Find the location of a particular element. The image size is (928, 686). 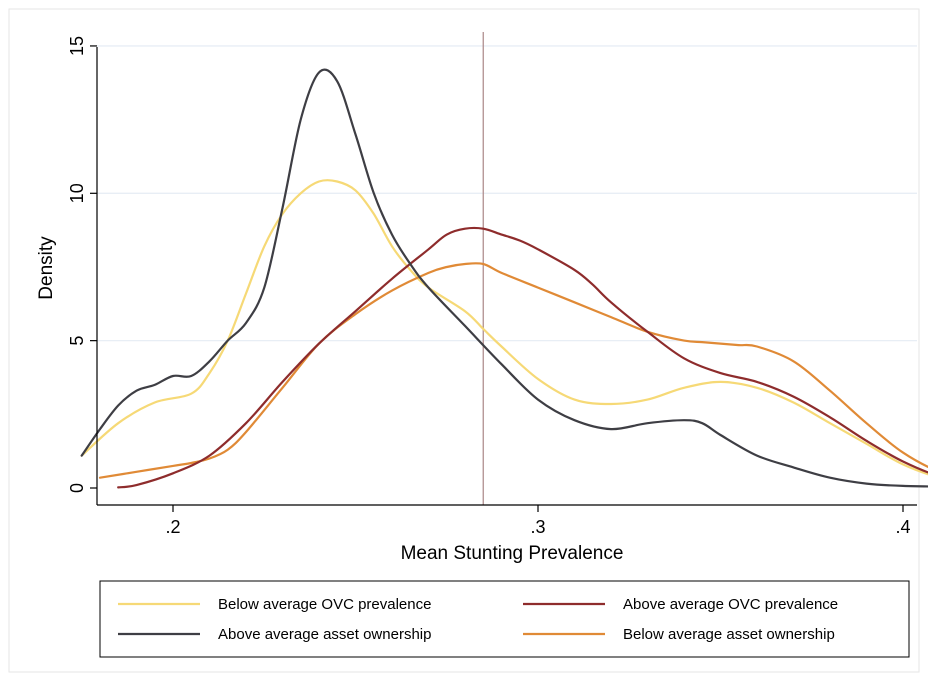

x-tick-label-1: .3 is located at coordinates (537, 527).